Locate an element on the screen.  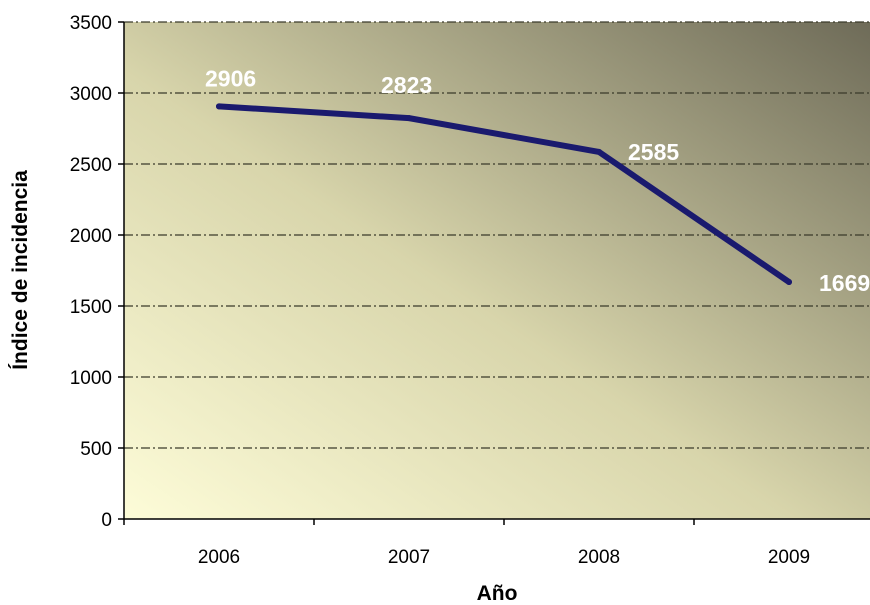
data-point-2008 is located at coordinates (599, 151).